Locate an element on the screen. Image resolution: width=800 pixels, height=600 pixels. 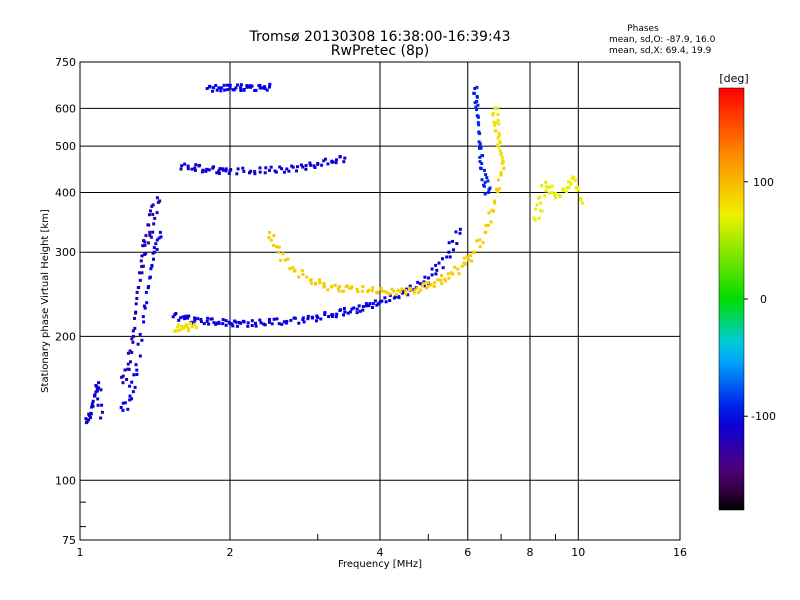
x-tick-label: 4 is located at coordinates (380, 552).